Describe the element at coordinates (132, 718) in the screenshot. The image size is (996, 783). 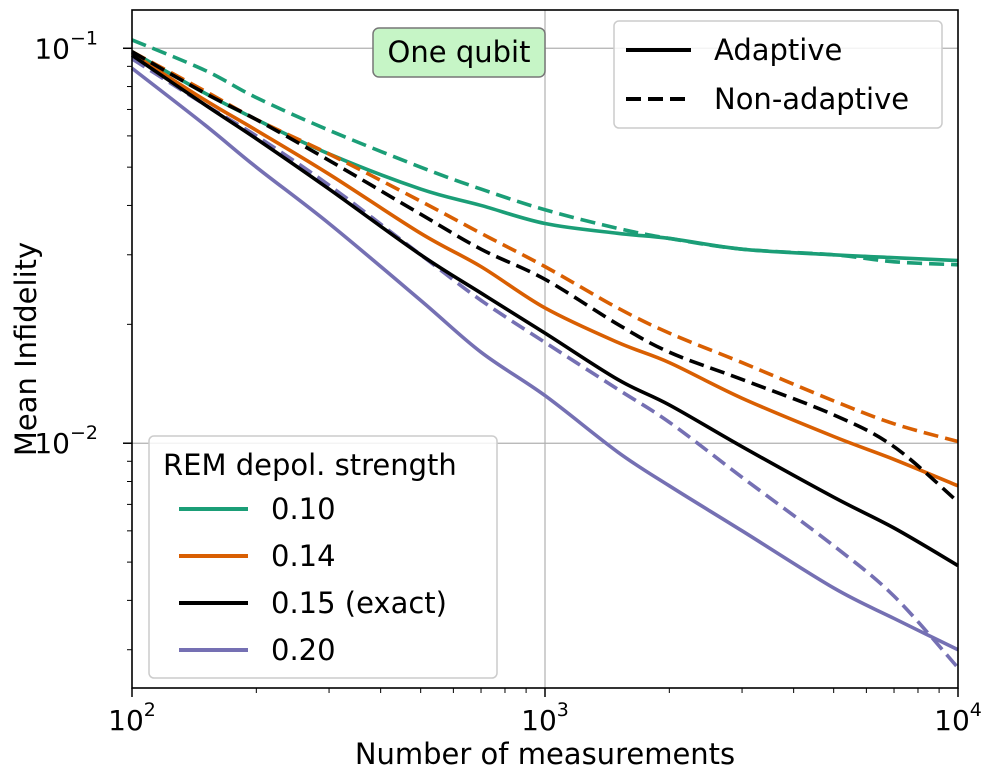
I see `x-tick-label: 10²` at that location.